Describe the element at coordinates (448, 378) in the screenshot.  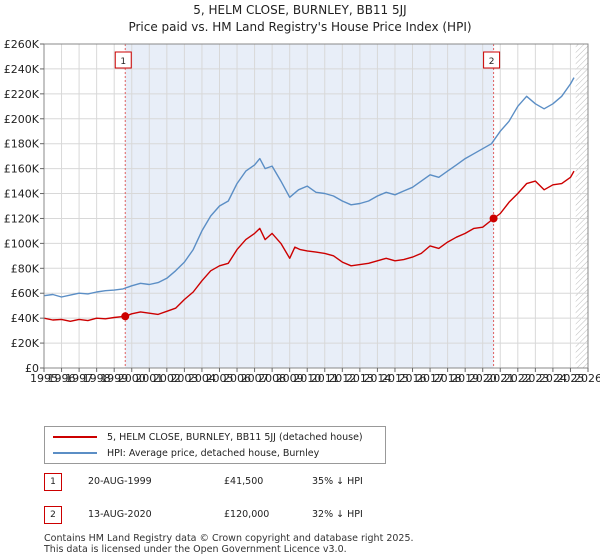
I see `x-tick-label: 2018` at that location.